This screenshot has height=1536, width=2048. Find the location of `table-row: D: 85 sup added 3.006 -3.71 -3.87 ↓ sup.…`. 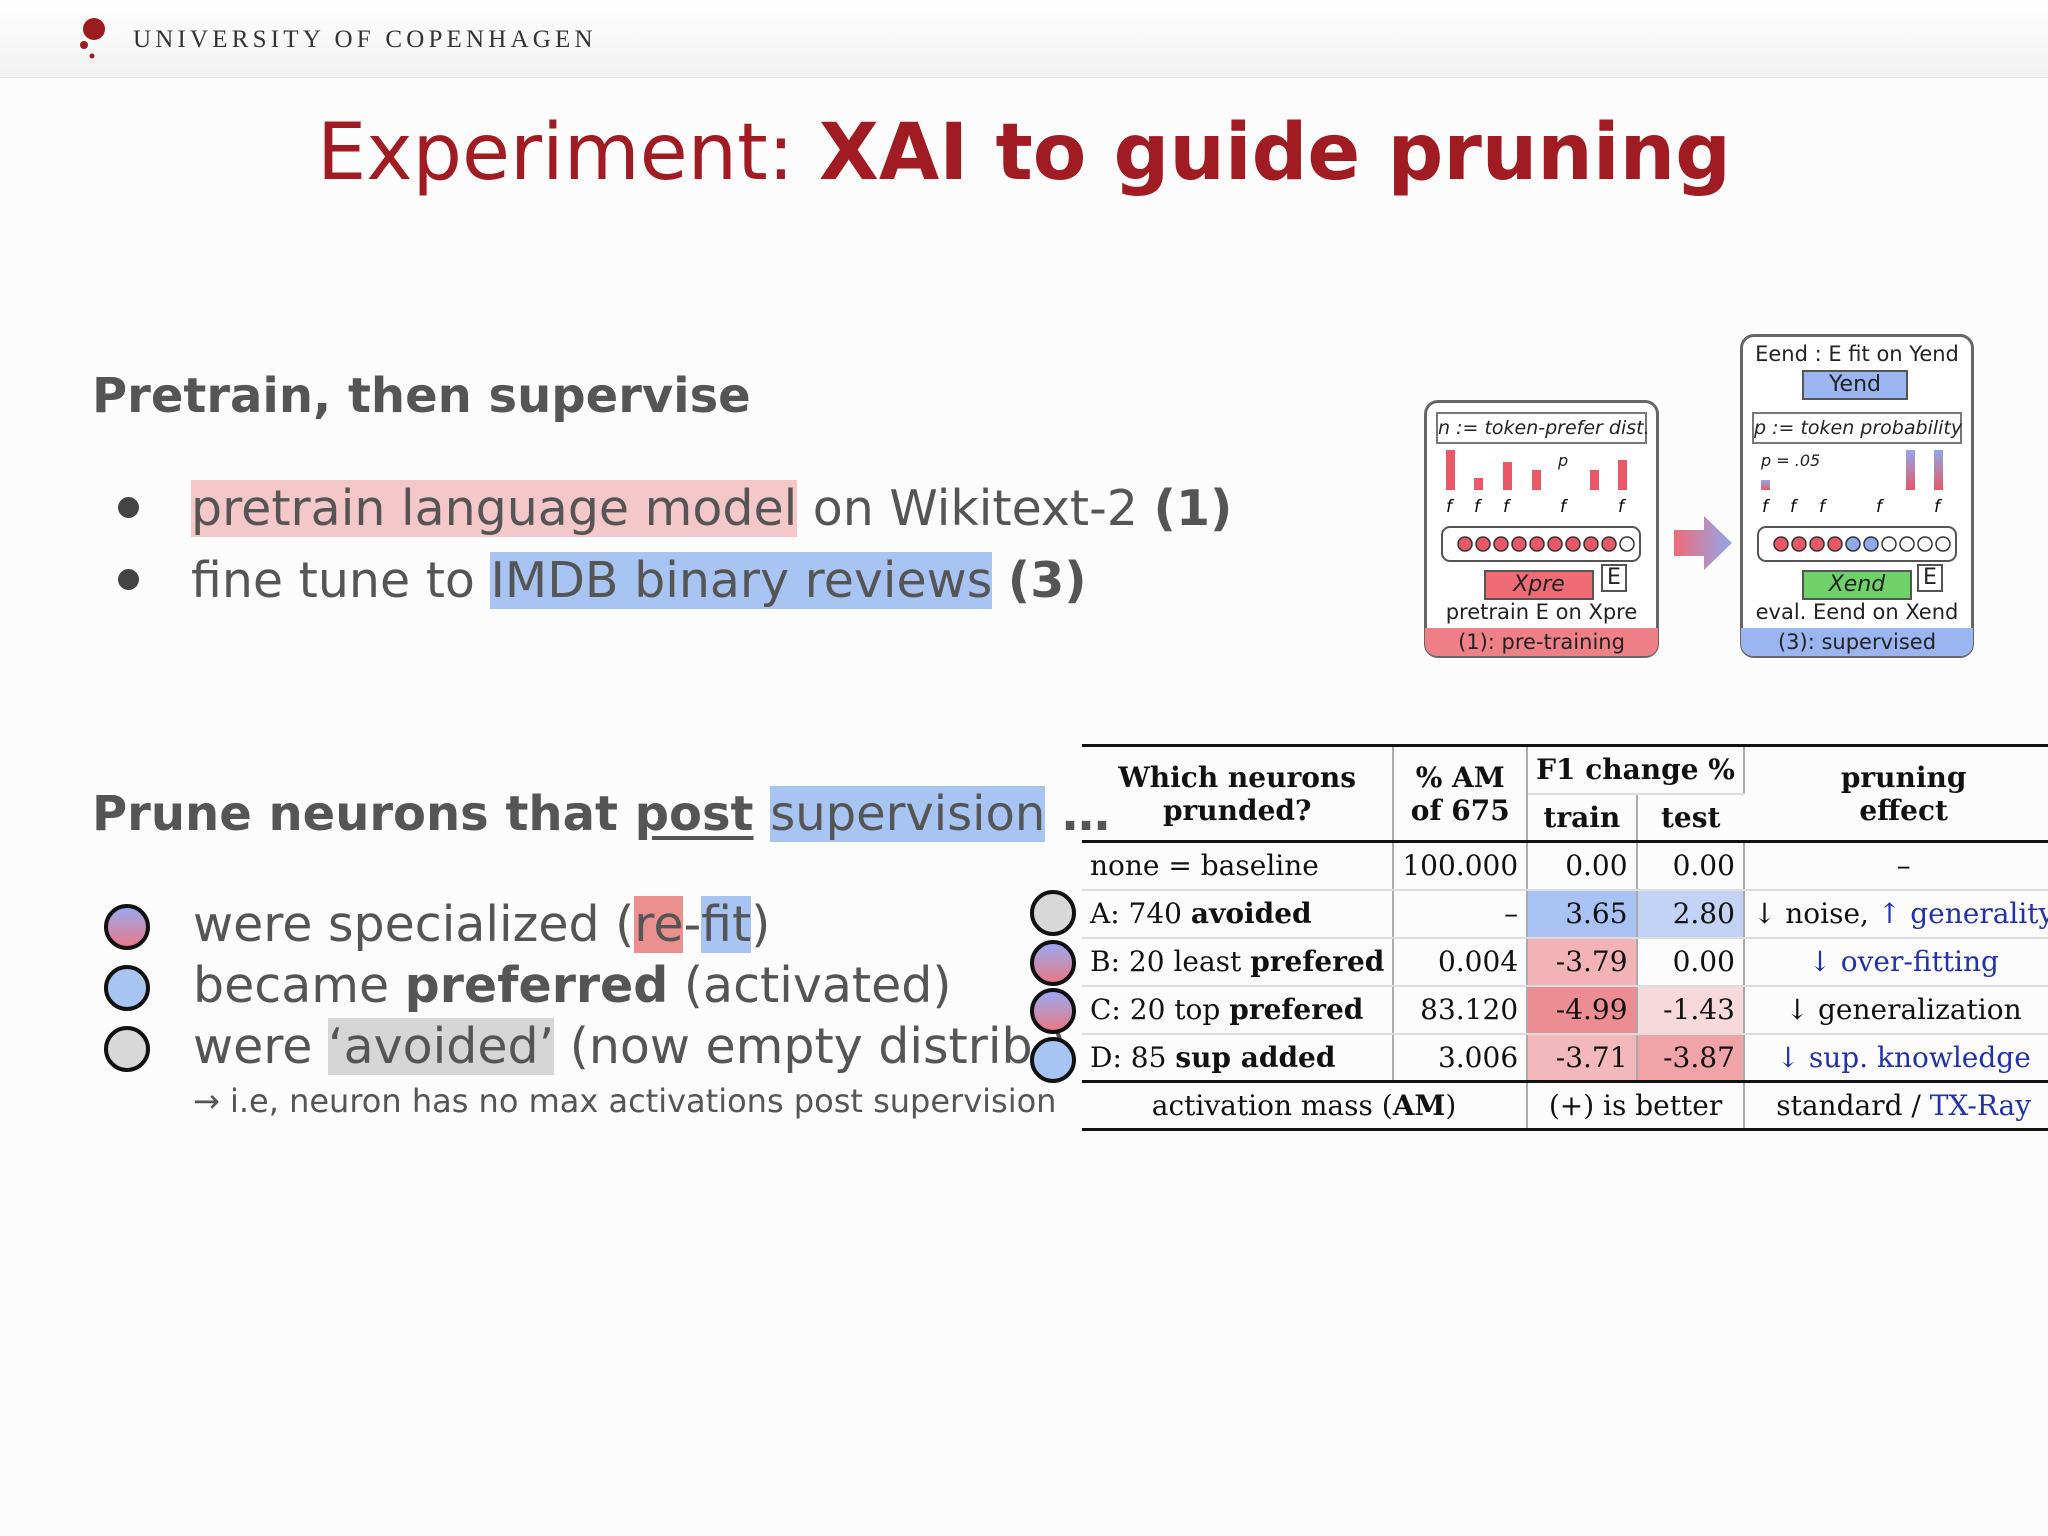

table-row: D: 85 sup added 3.006 -3.71 -3.87 ↓ sup.… is located at coordinates (1565, 1058).